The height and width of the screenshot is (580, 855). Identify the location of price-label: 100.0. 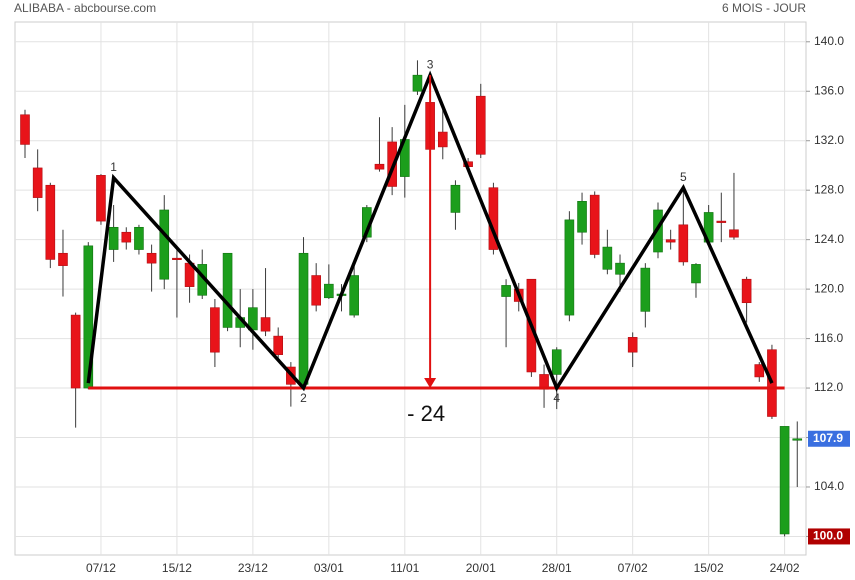
(828, 536).